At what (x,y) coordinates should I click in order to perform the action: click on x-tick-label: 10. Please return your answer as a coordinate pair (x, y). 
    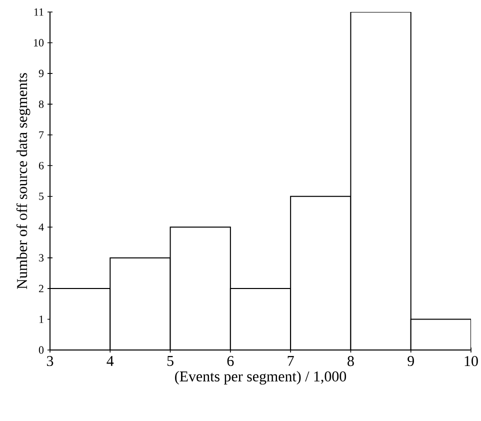
    Looking at the image, I should click on (471, 361).